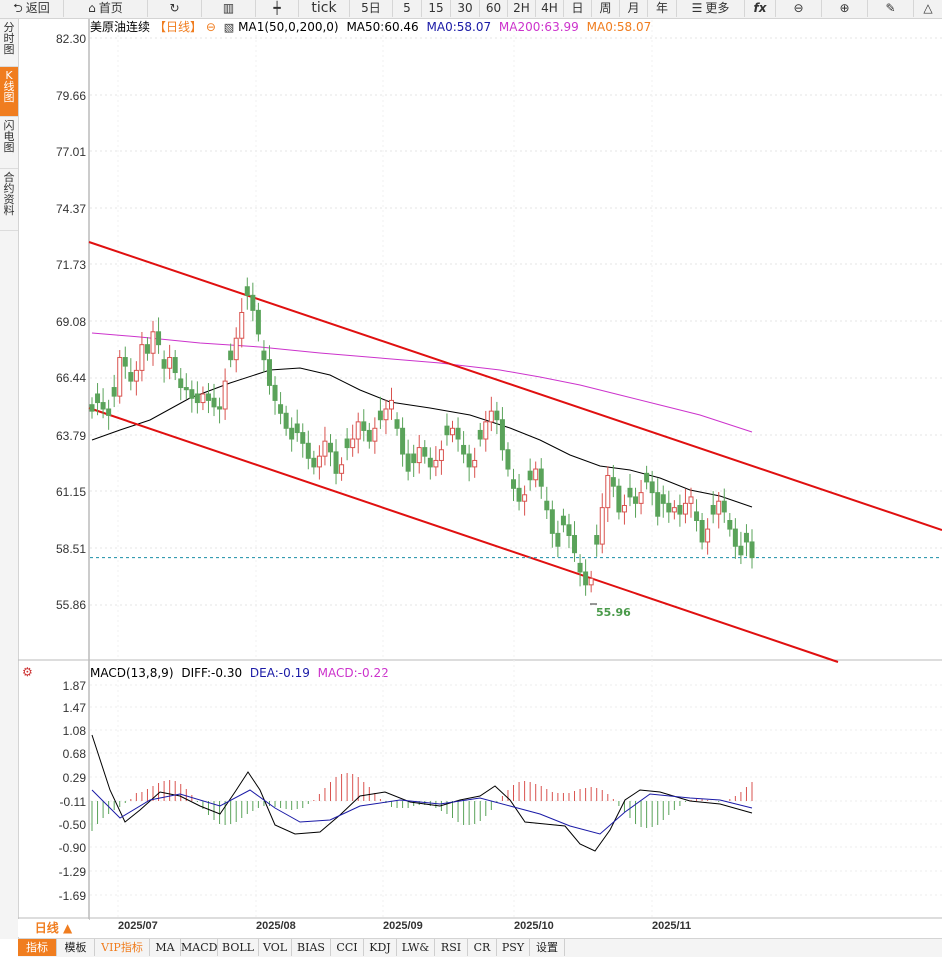  What do you see at coordinates (27, 672) in the screenshot?
I see `settings-gear-icon: ⚙` at bounding box center [27, 672].